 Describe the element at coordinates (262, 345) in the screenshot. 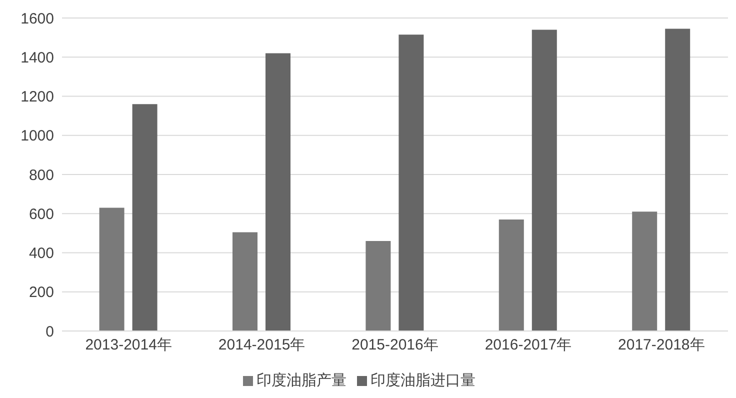

I see `x-tick-label: 2014-2015年` at that location.